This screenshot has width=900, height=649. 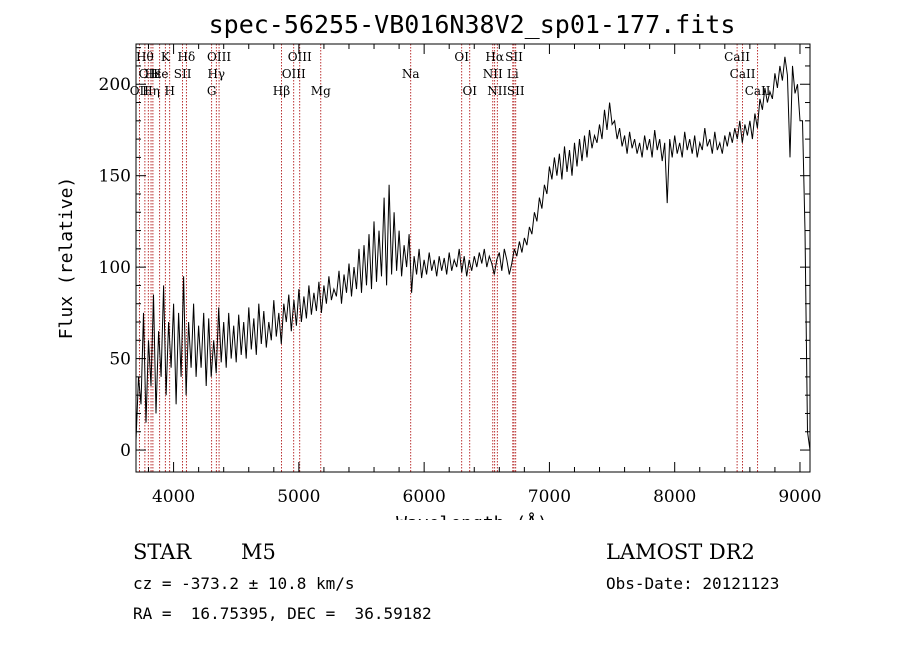 What do you see at coordinates (169, 91) in the screenshot?
I see `line-label: H` at bounding box center [169, 91].